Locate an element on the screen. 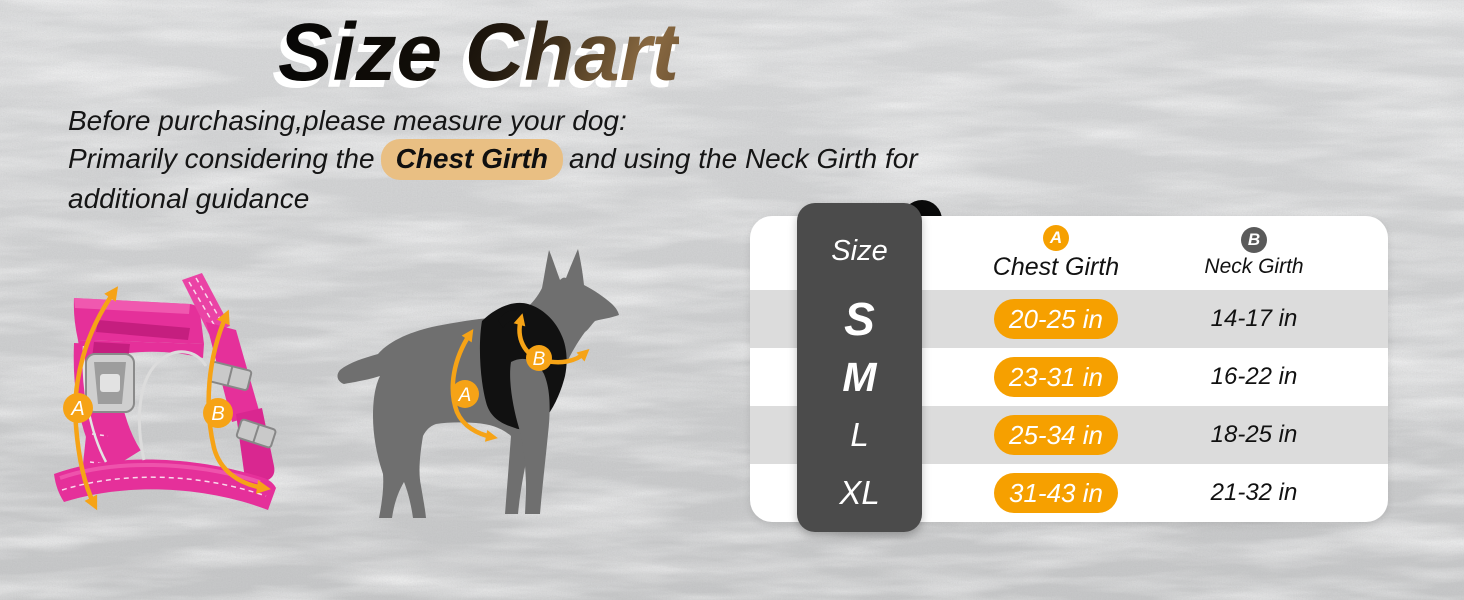 This screenshot has height=600, width=1464. dog-silhouette is located at coordinates (478, 383).